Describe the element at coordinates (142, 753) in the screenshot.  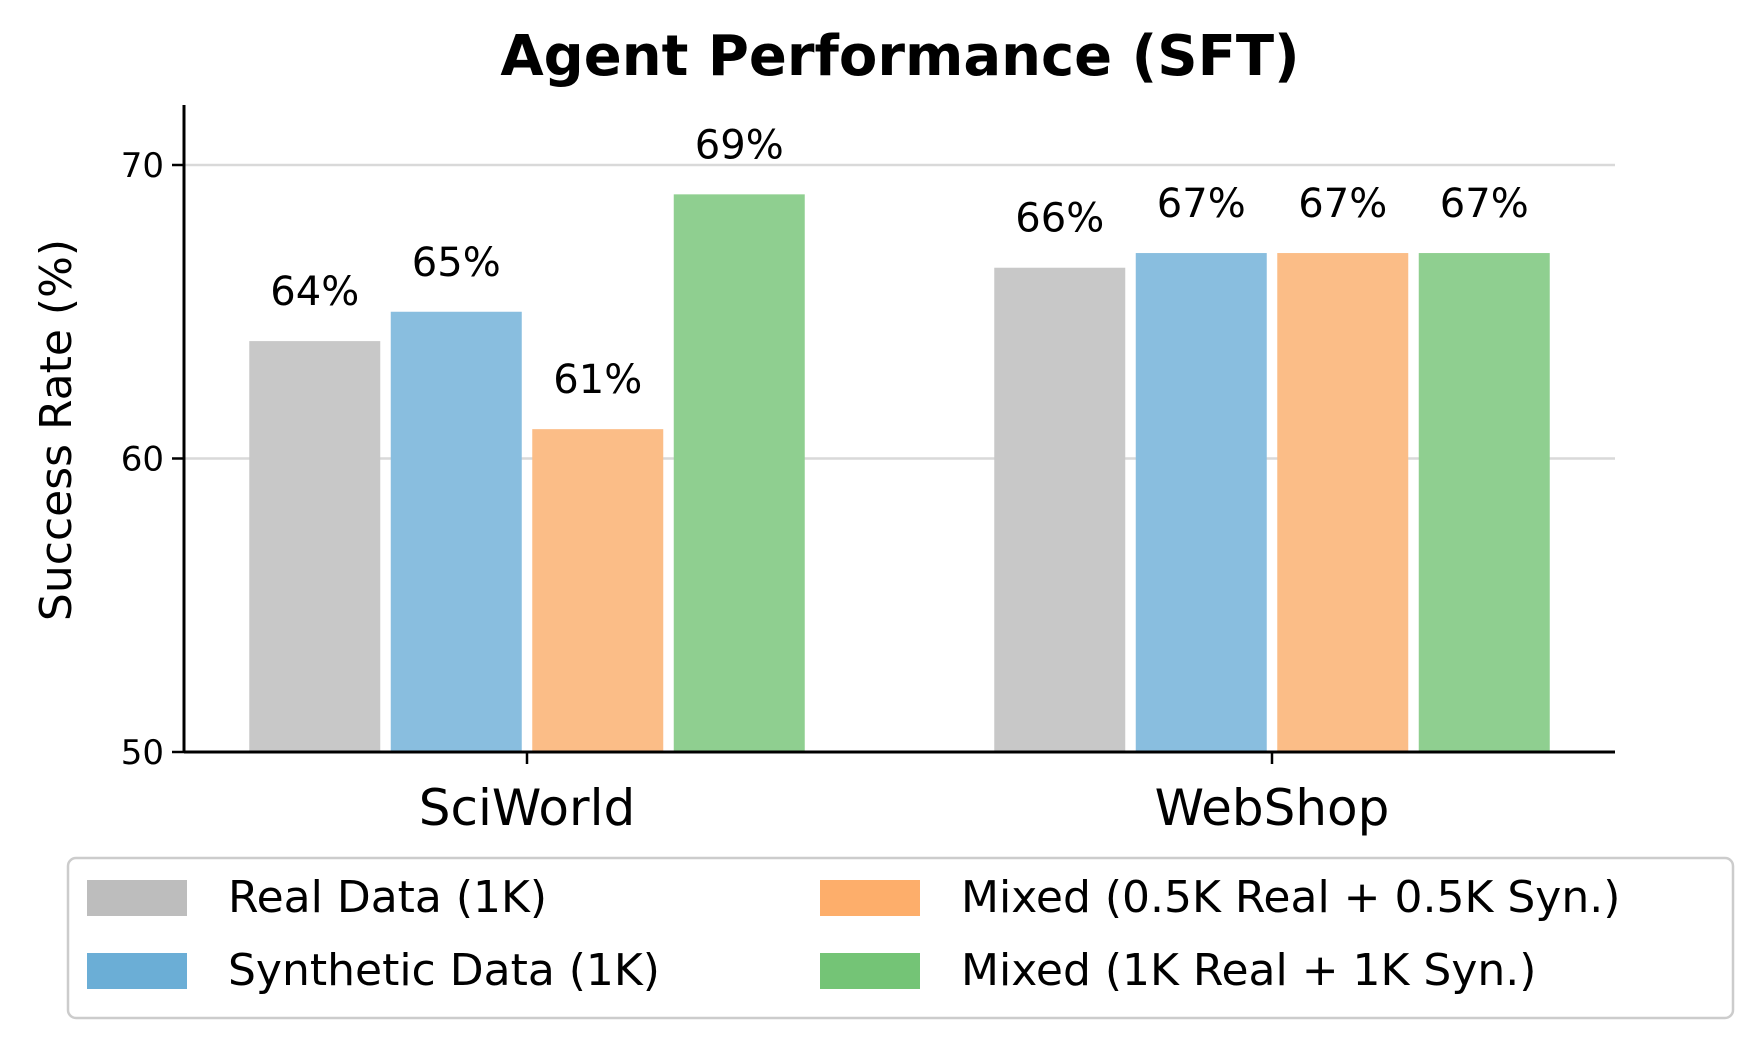
I see `y-tick-label-50: 50` at that location.